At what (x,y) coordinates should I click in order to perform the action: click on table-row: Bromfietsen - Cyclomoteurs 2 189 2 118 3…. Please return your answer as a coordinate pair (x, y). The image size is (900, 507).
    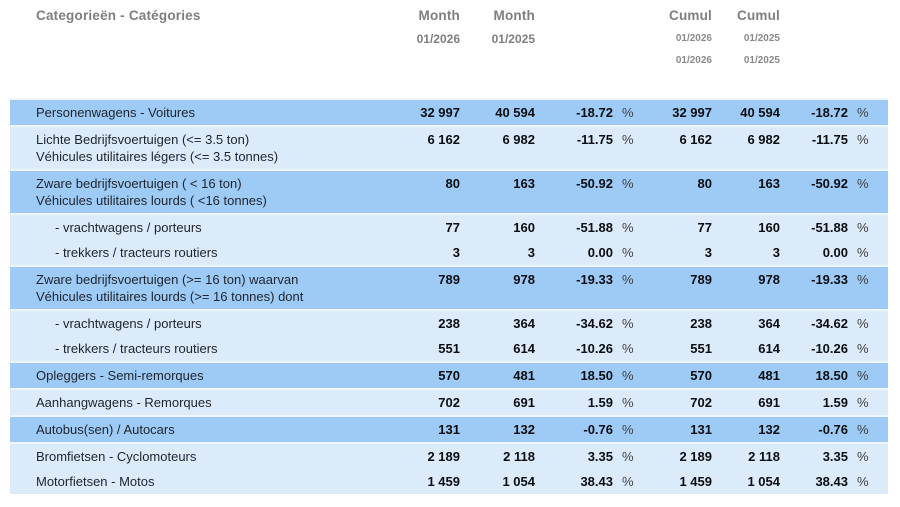
    Looking at the image, I should click on (449, 455).